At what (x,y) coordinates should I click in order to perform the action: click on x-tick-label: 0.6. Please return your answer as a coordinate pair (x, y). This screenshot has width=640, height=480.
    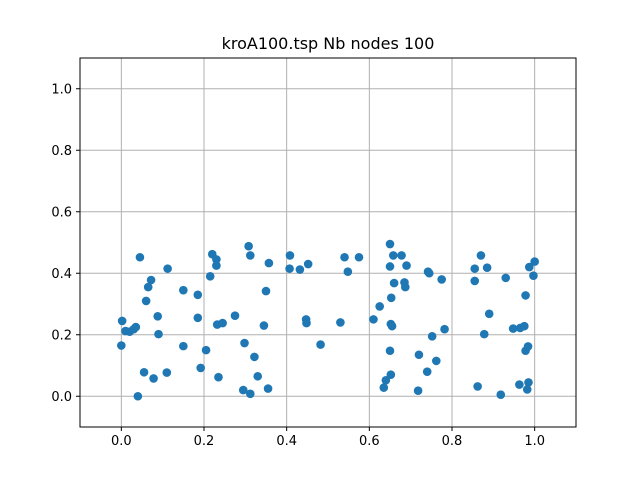
    Looking at the image, I should click on (369, 441).